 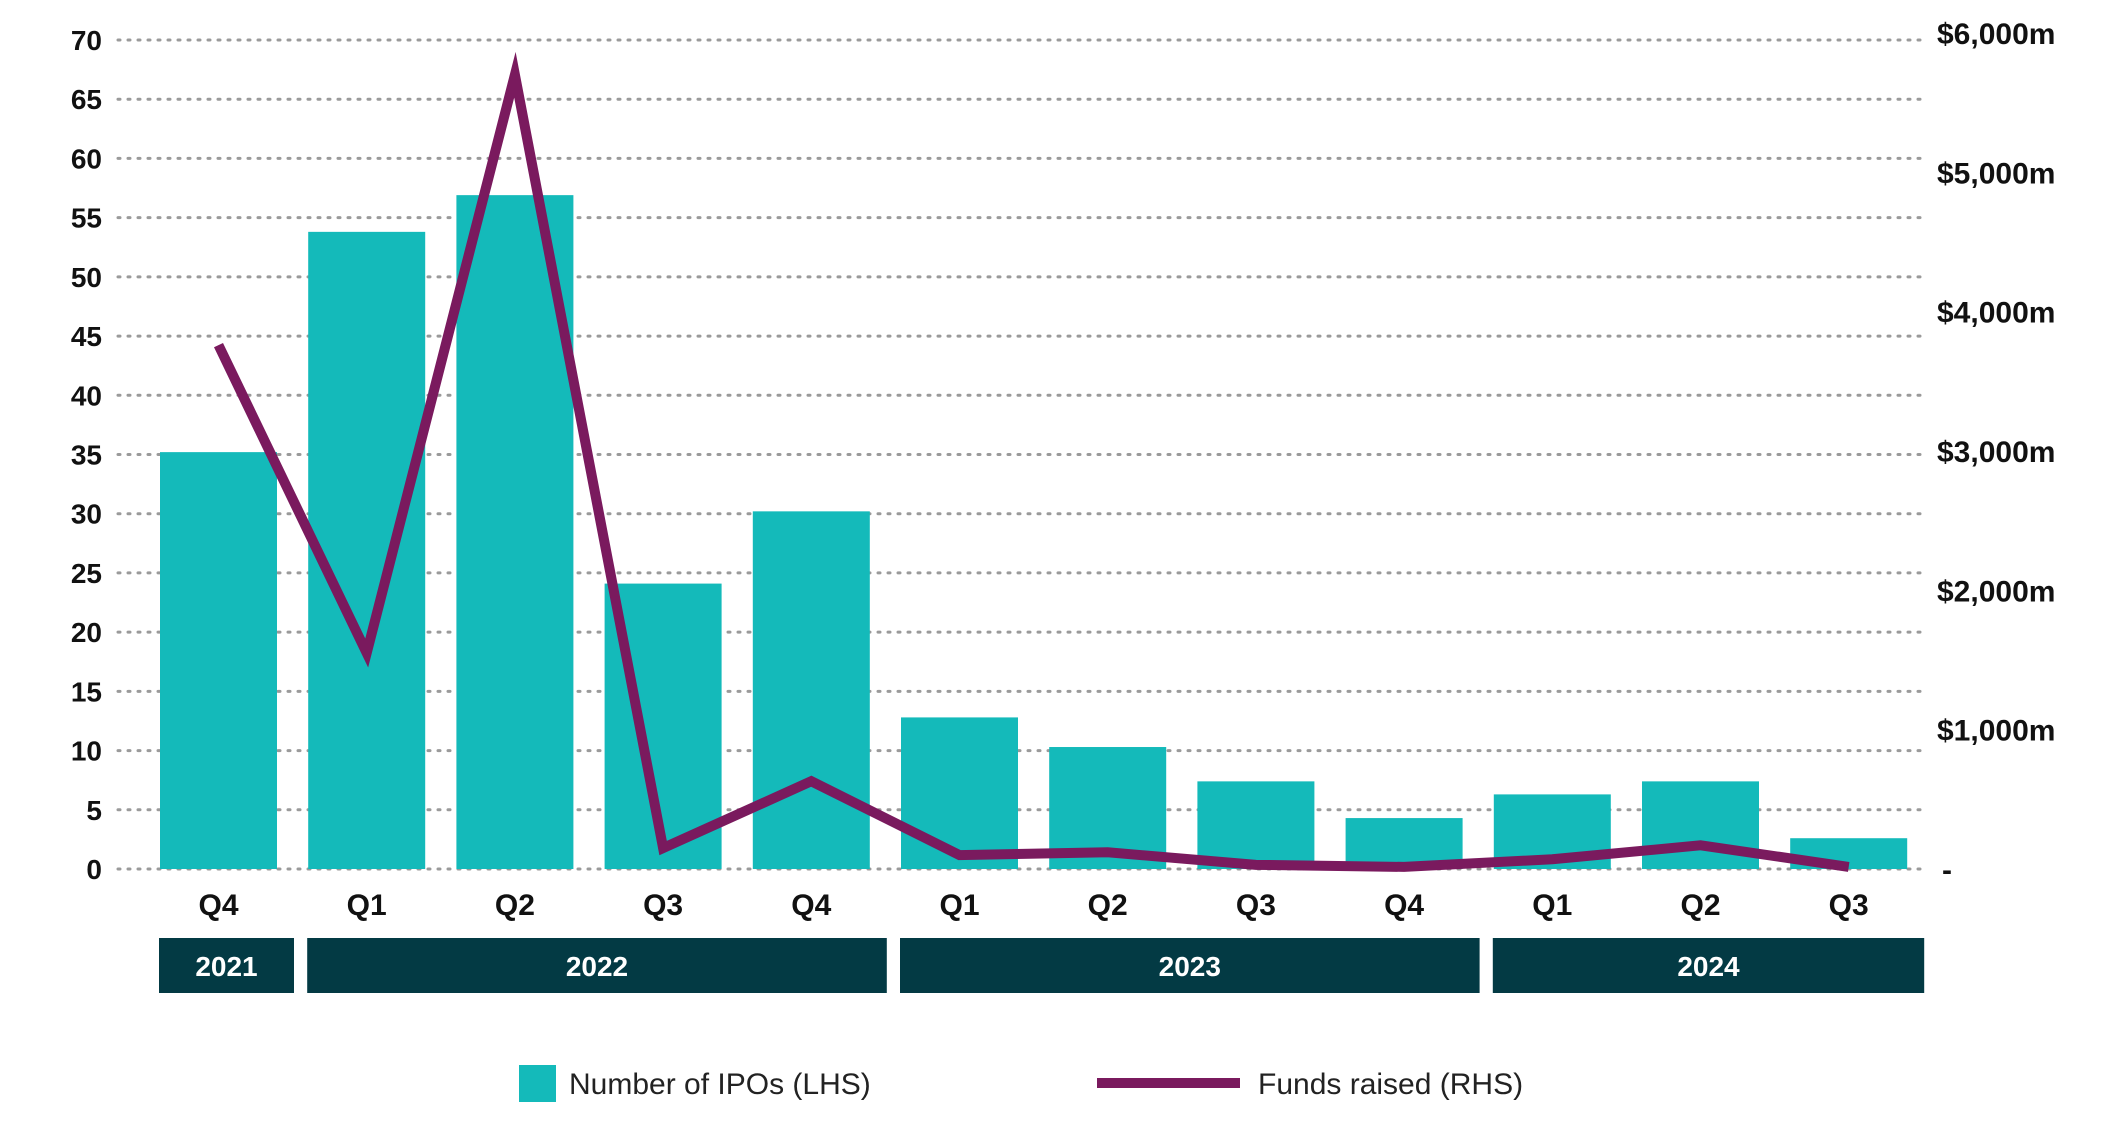 What do you see at coordinates (1996, 313) in the screenshot?
I see `right-tick-label: $4,000m` at bounding box center [1996, 313].